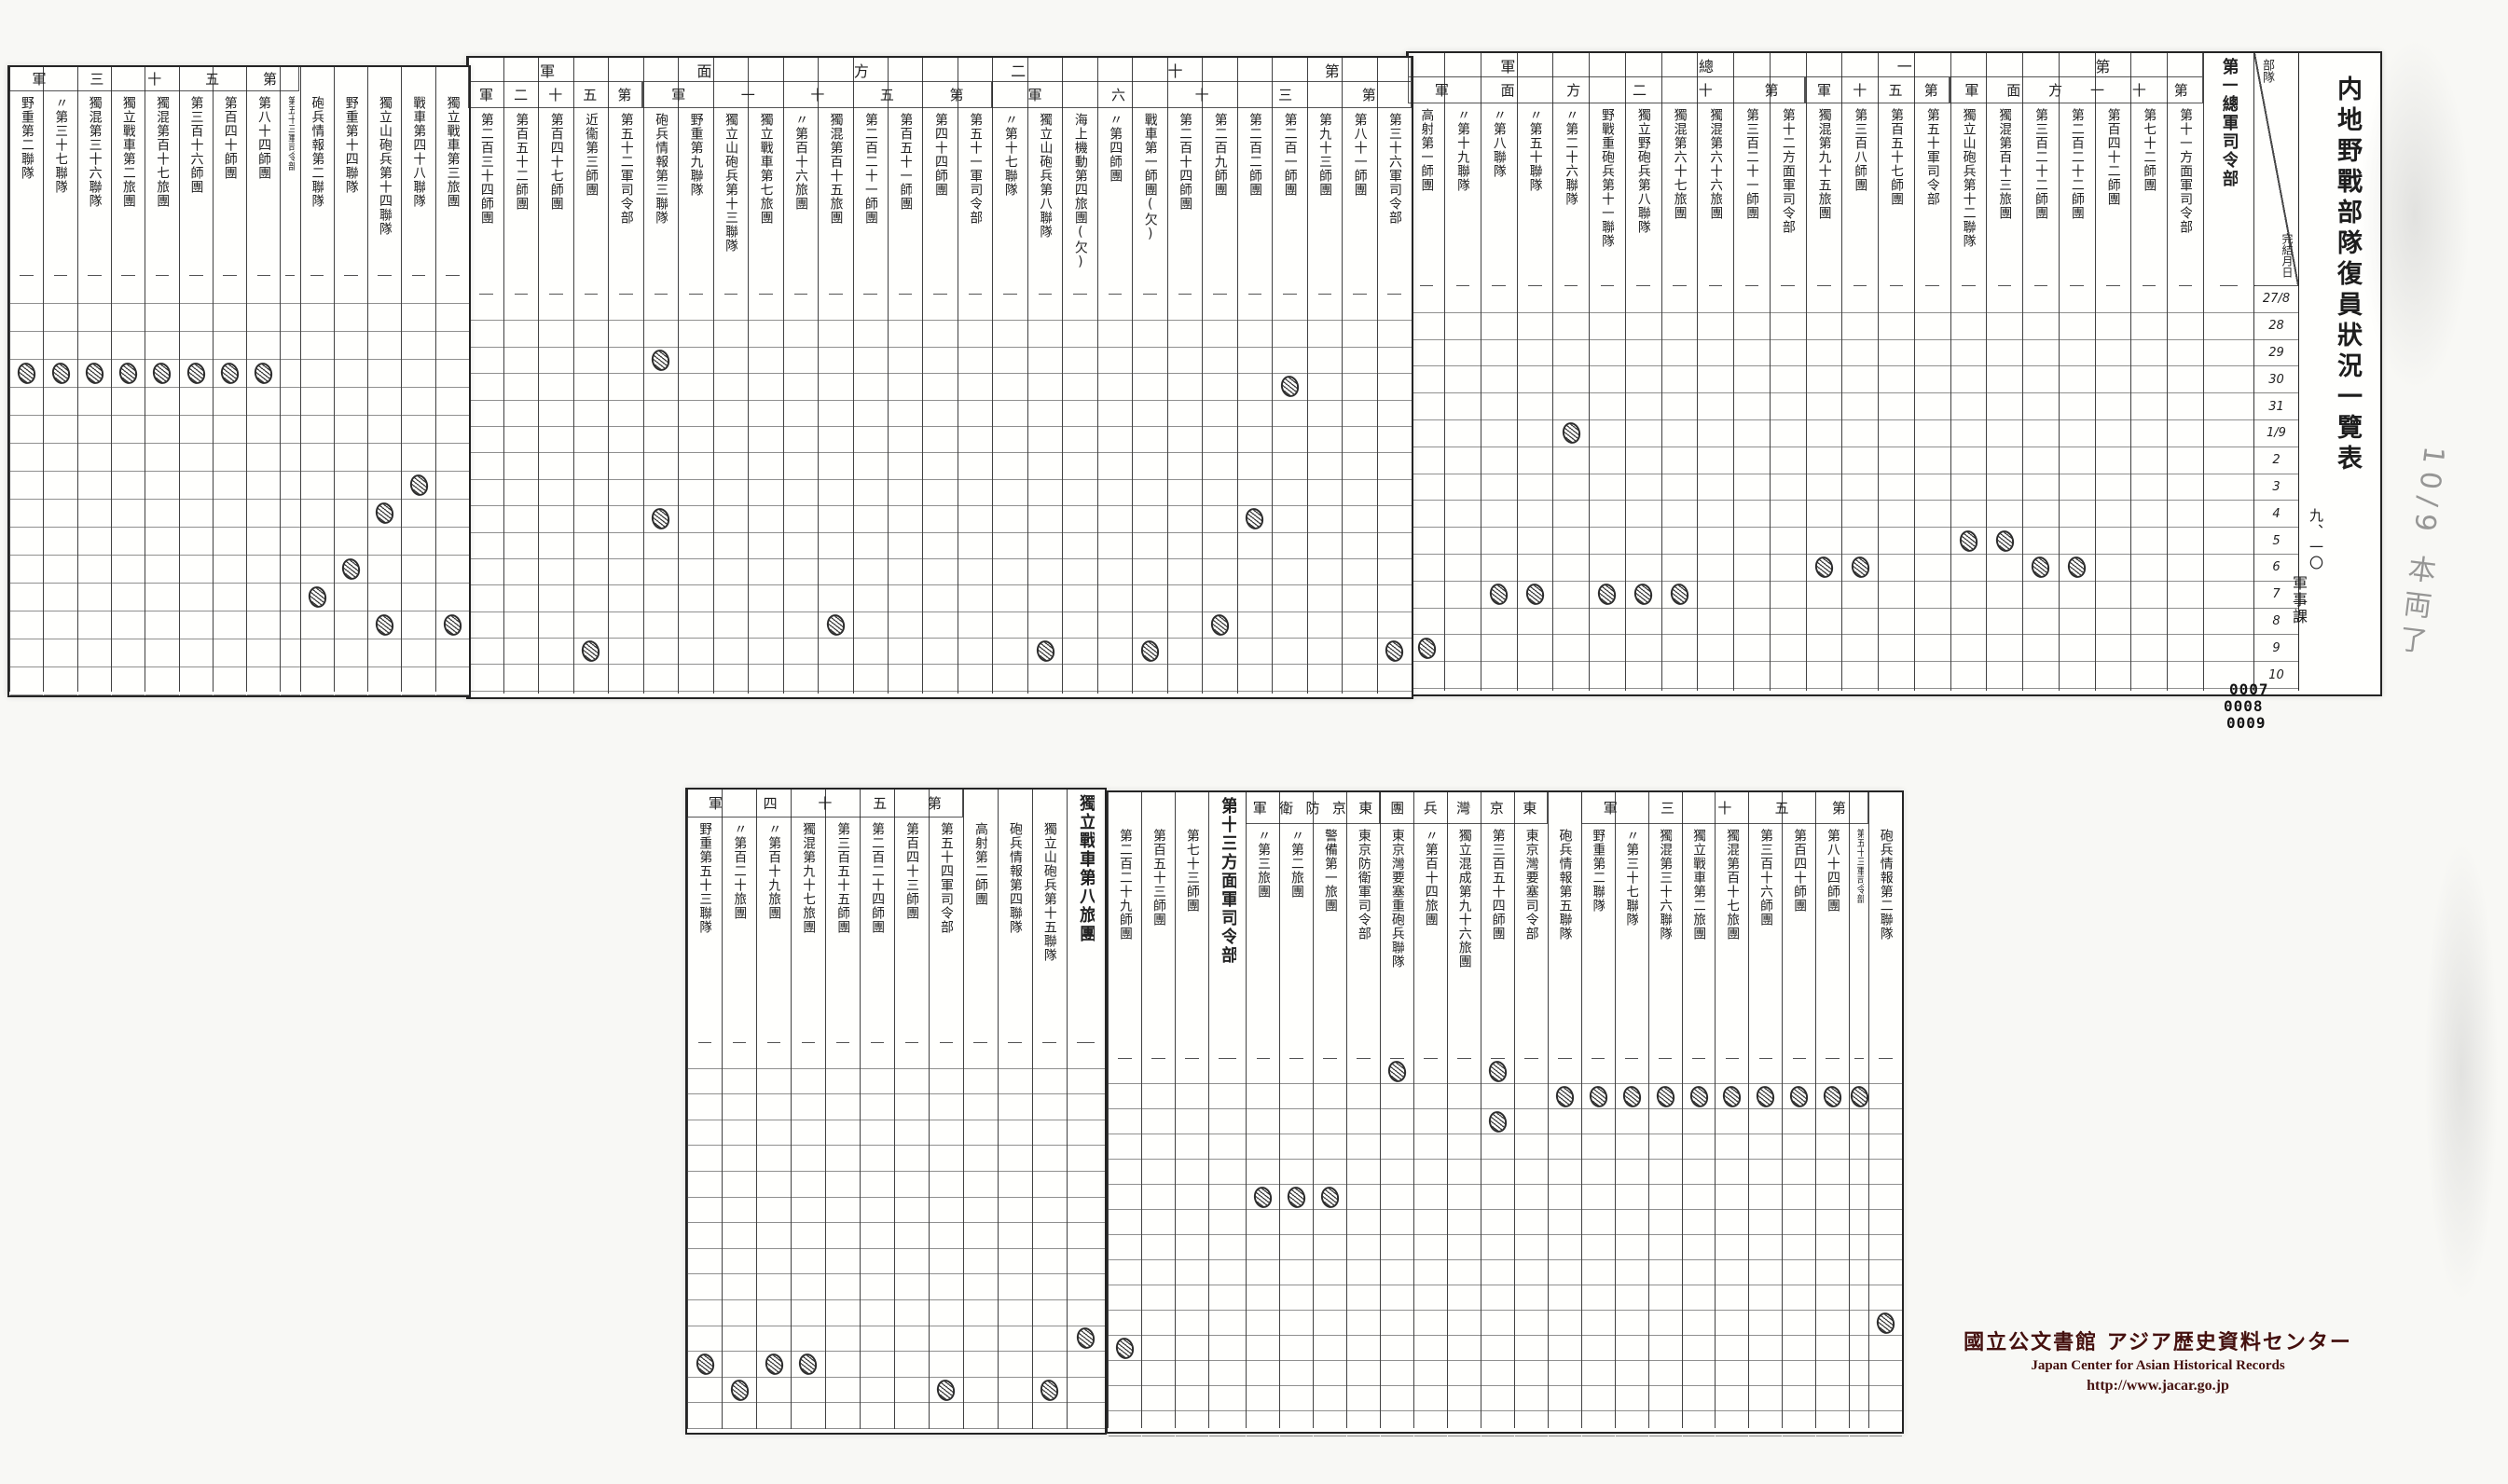 This screenshot has width=2508, height=1484. Describe the element at coordinates (1324, 376) in the screenshot. I see `unit-column: 第九十三師團` at that location.